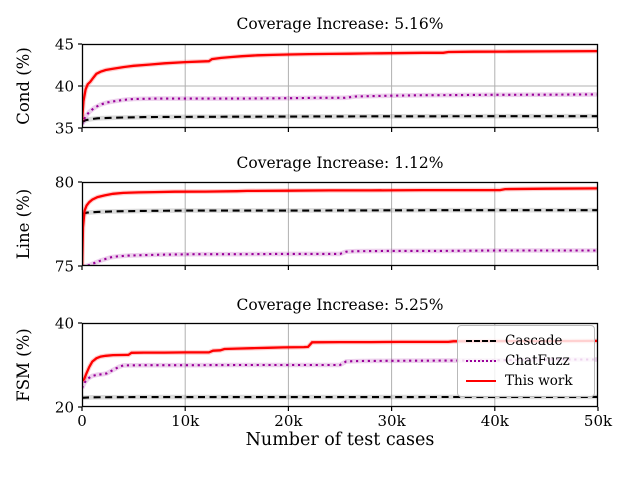 This screenshot has height=480, width=640. I want to click on fsm-y-axis-label: FSM (%), so click(23, 365).